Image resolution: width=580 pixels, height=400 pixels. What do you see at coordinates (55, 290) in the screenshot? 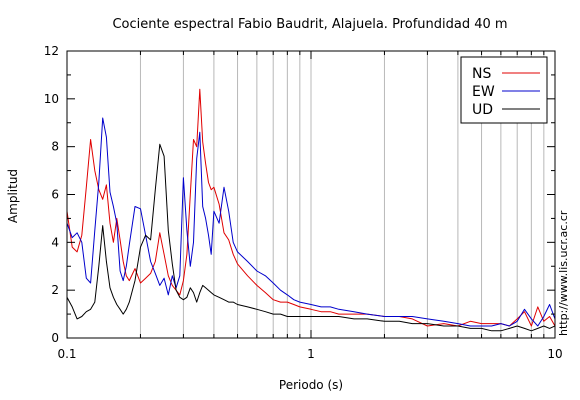
I see `y-tick-label: 2` at bounding box center [55, 290].